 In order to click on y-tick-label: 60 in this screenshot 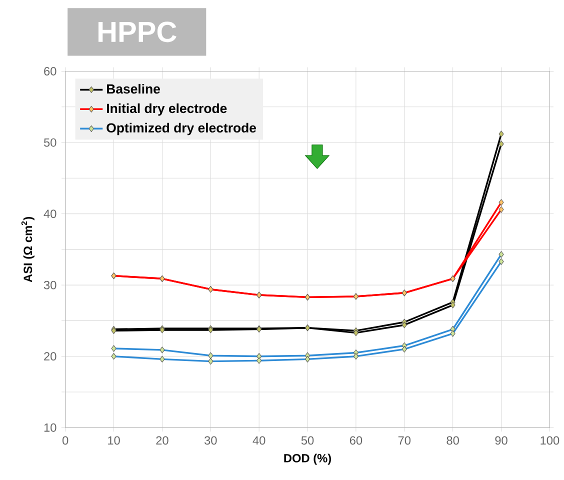, I will do `click(50, 71)`.